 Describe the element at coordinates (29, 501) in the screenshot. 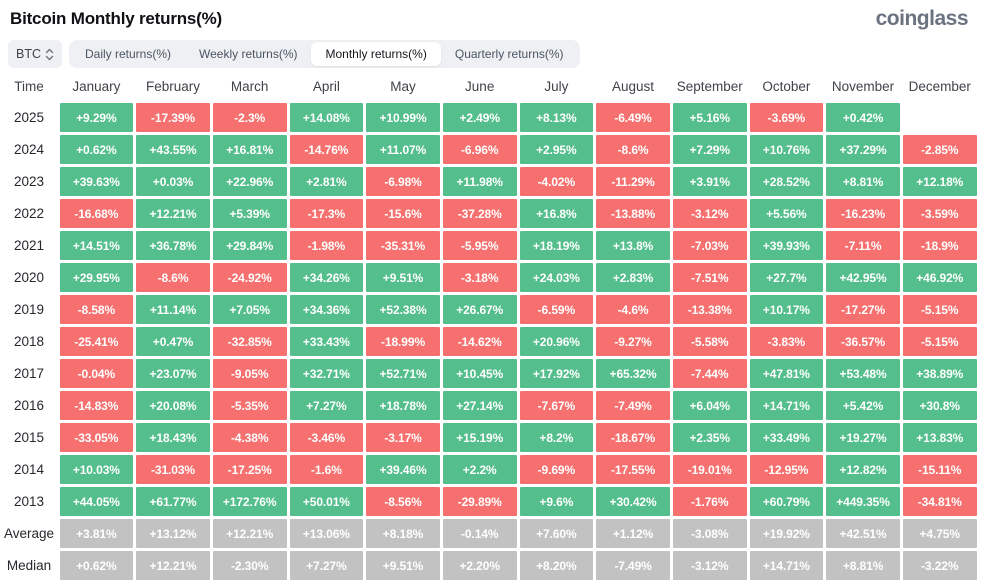

I see `row-label: 2013` at that location.